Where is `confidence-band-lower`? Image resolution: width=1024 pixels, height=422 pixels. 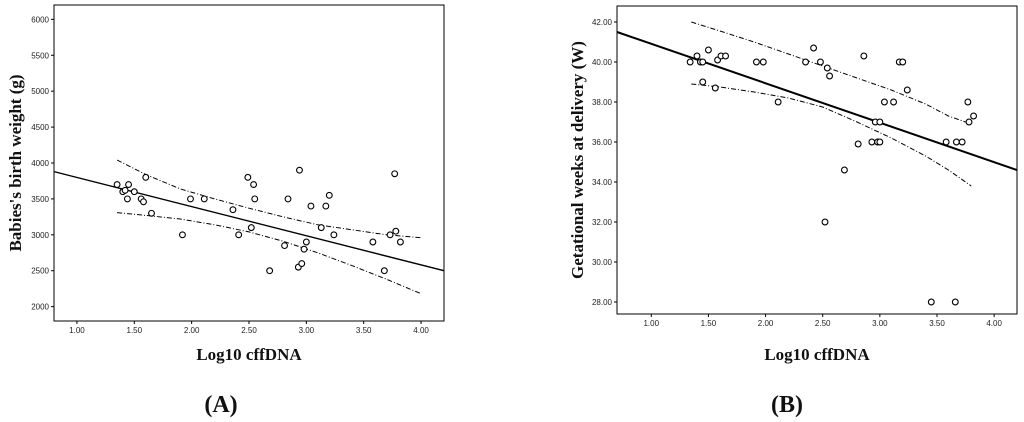
confidence-band-lower is located at coordinates (831, 135).